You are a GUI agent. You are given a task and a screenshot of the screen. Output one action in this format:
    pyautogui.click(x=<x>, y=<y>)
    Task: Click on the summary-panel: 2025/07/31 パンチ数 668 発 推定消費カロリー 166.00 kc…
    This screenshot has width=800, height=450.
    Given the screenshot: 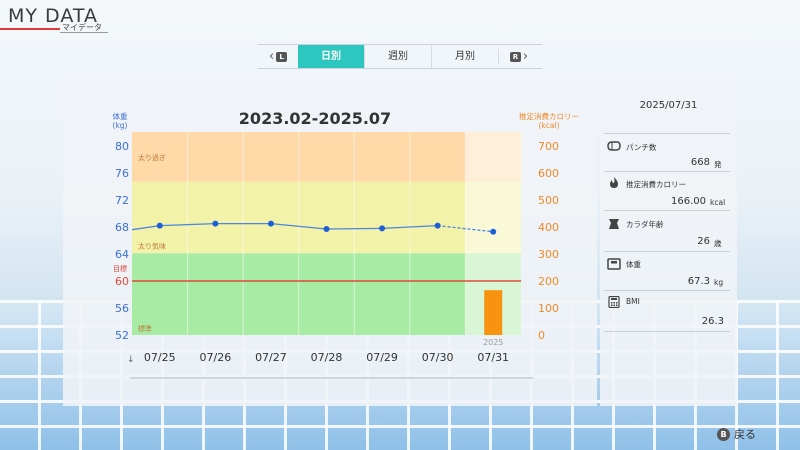 What is the action you would take?
    pyautogui.click(x=668, y=241)
    